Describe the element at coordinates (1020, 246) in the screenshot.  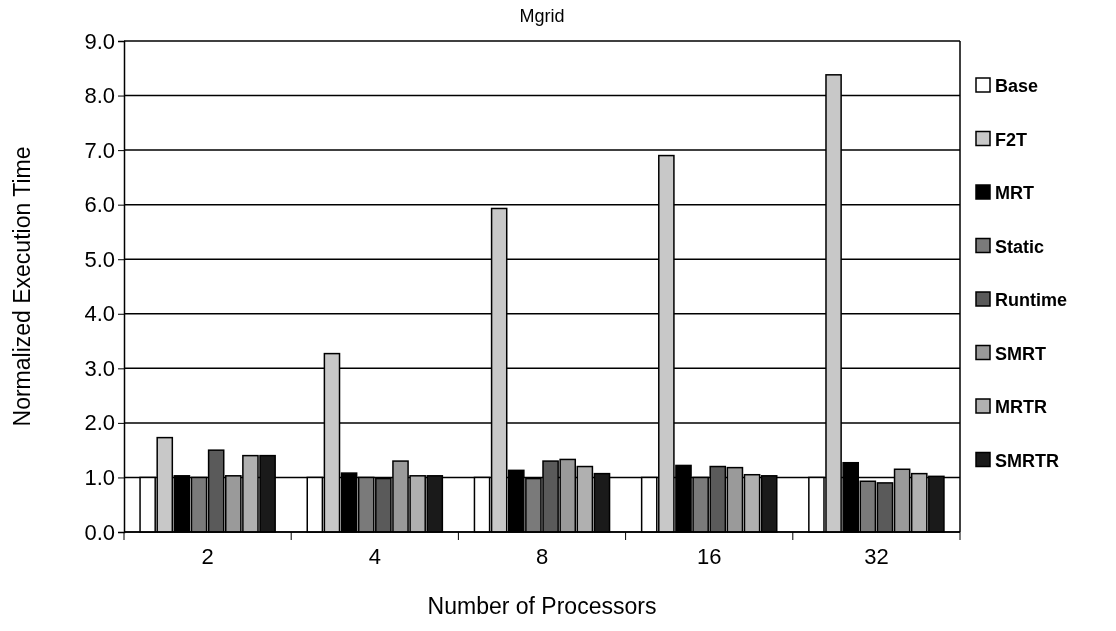
I see `legend-label: Static` at that location.